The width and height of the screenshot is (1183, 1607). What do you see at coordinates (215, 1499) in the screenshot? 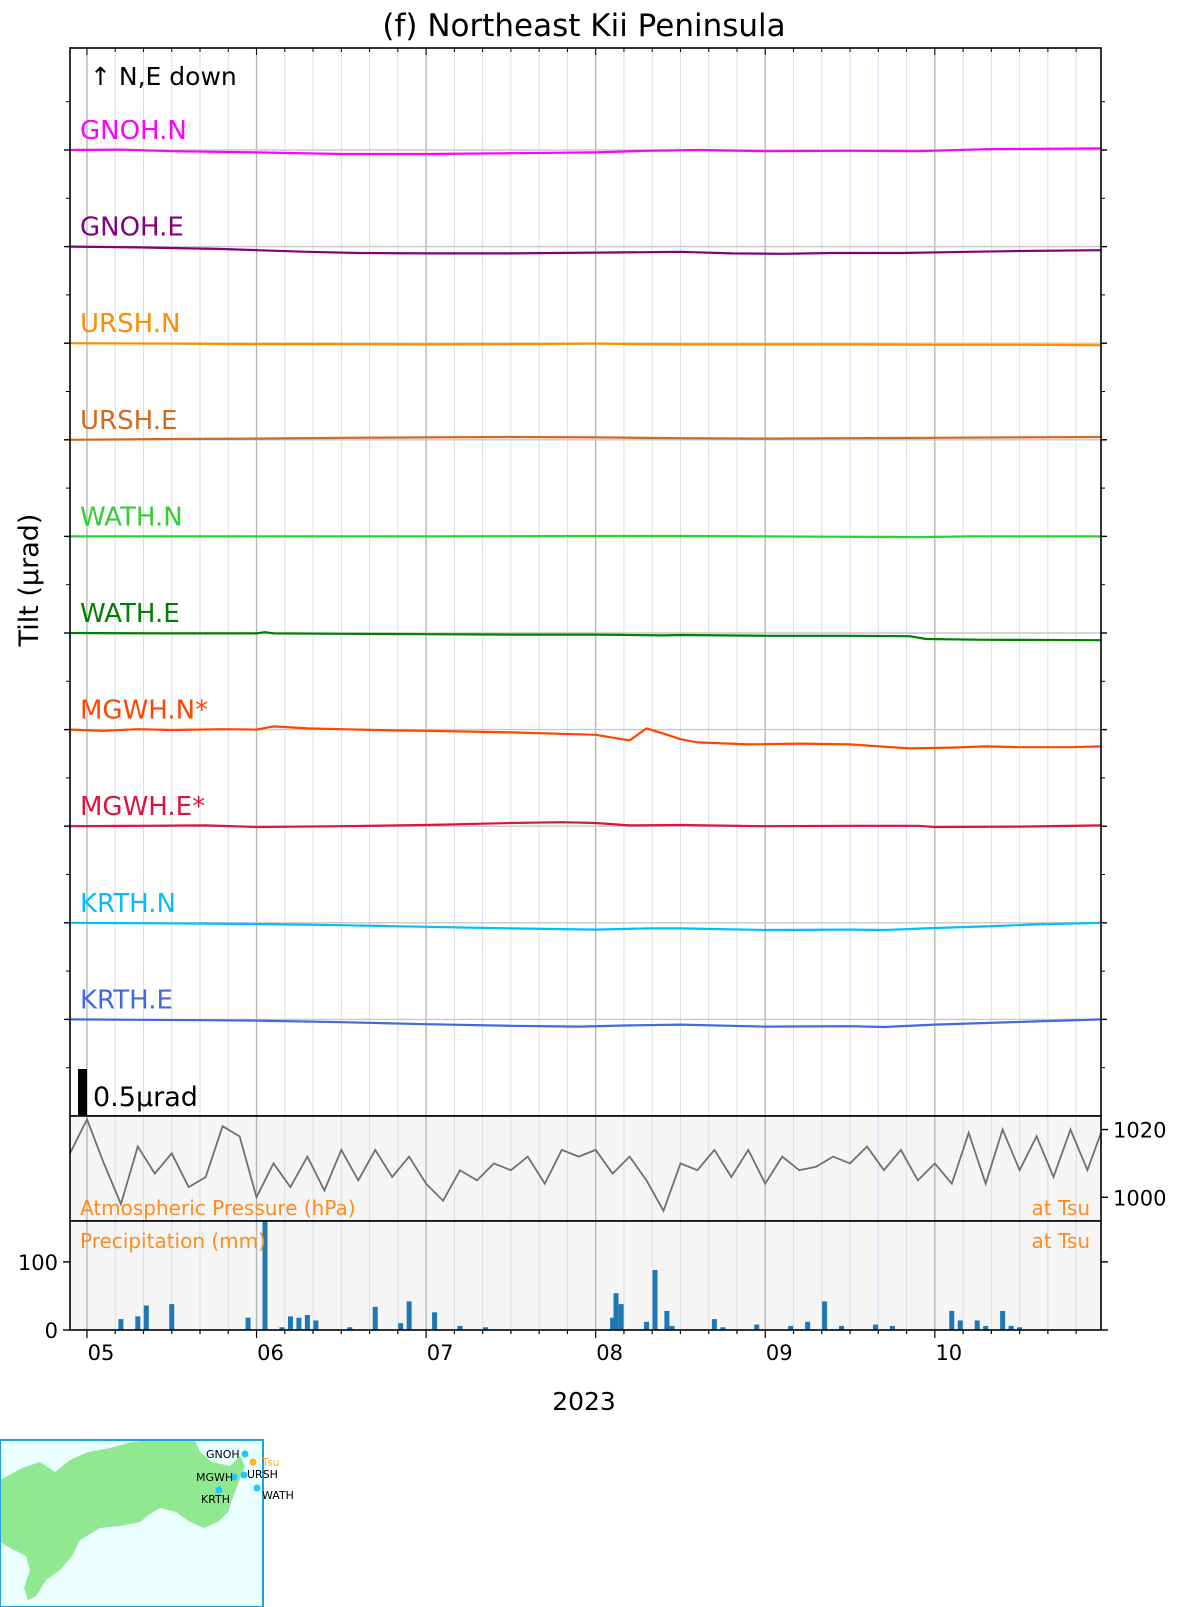
I see `map-station-label: KRTH` at bounding box center [215, 1499].